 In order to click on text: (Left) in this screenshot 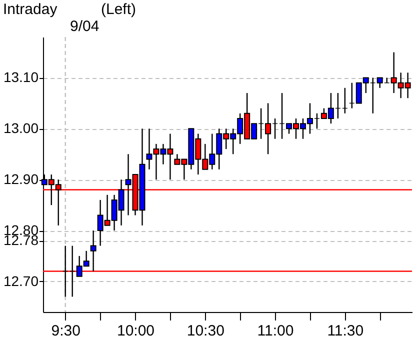, I will do `click(118, 9)`.